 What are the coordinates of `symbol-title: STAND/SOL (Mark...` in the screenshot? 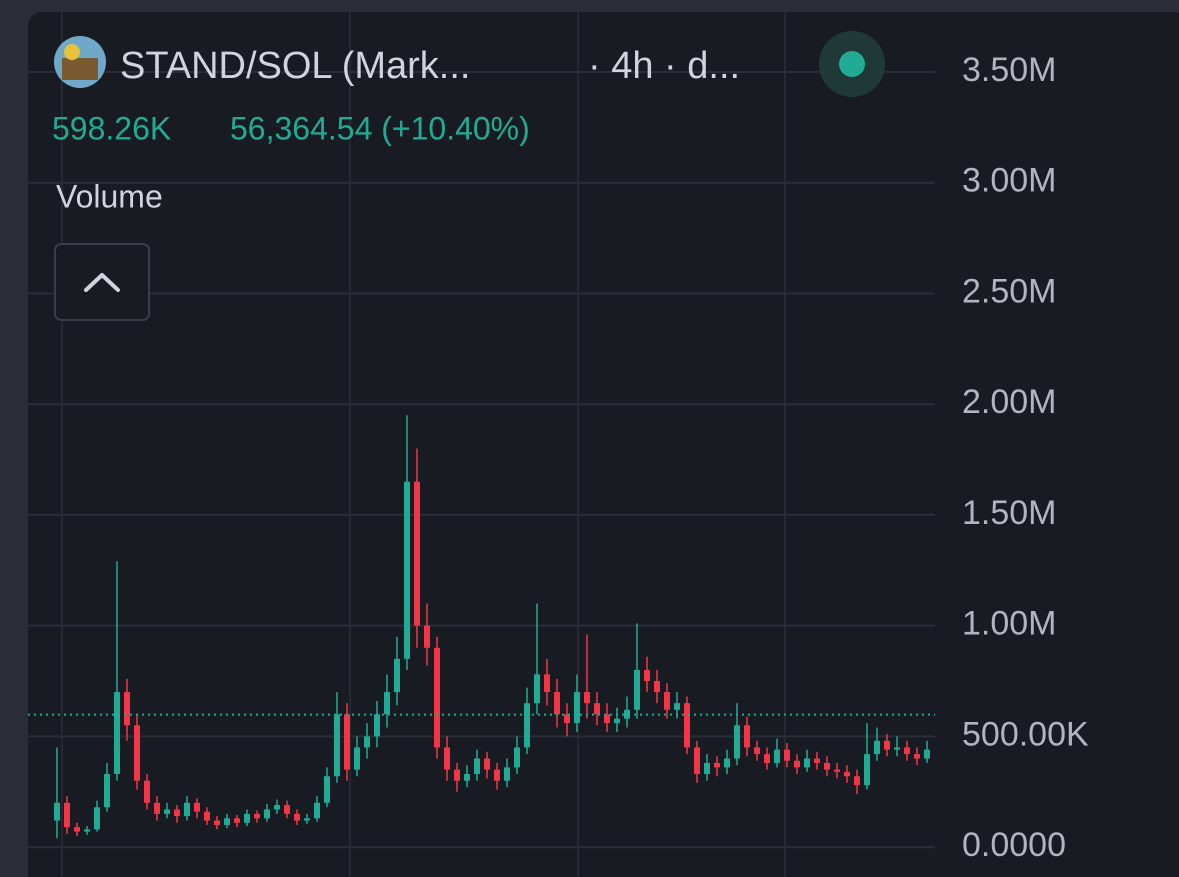 It's located at (295, 66).